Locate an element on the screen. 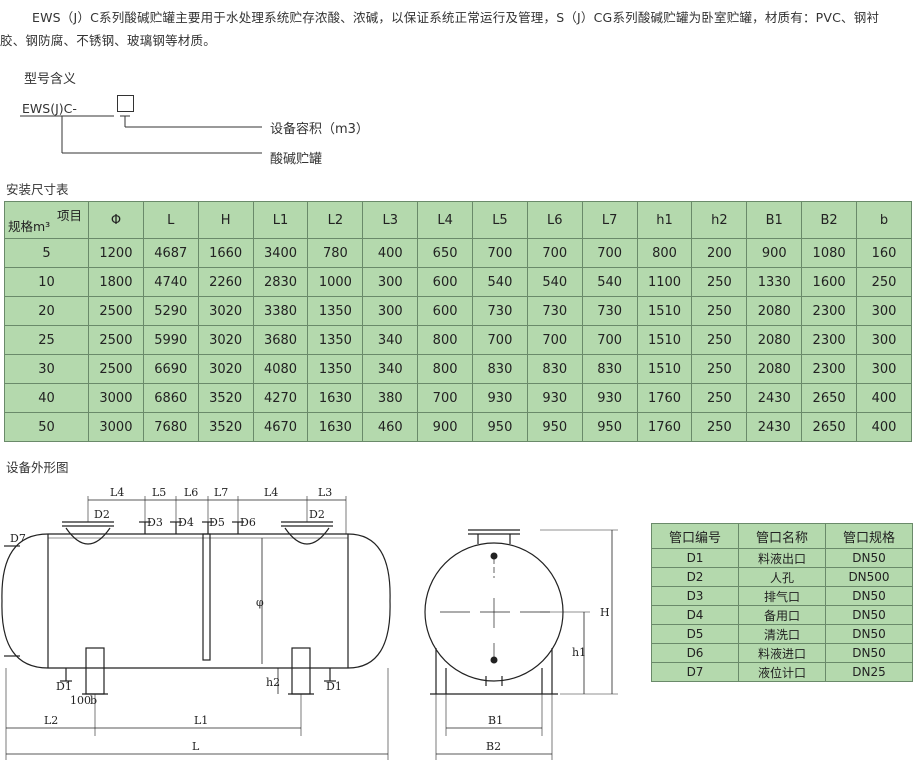 This screenshot has height=761, width=921. dim-L6: L6 is located at coordinates (191, 492).